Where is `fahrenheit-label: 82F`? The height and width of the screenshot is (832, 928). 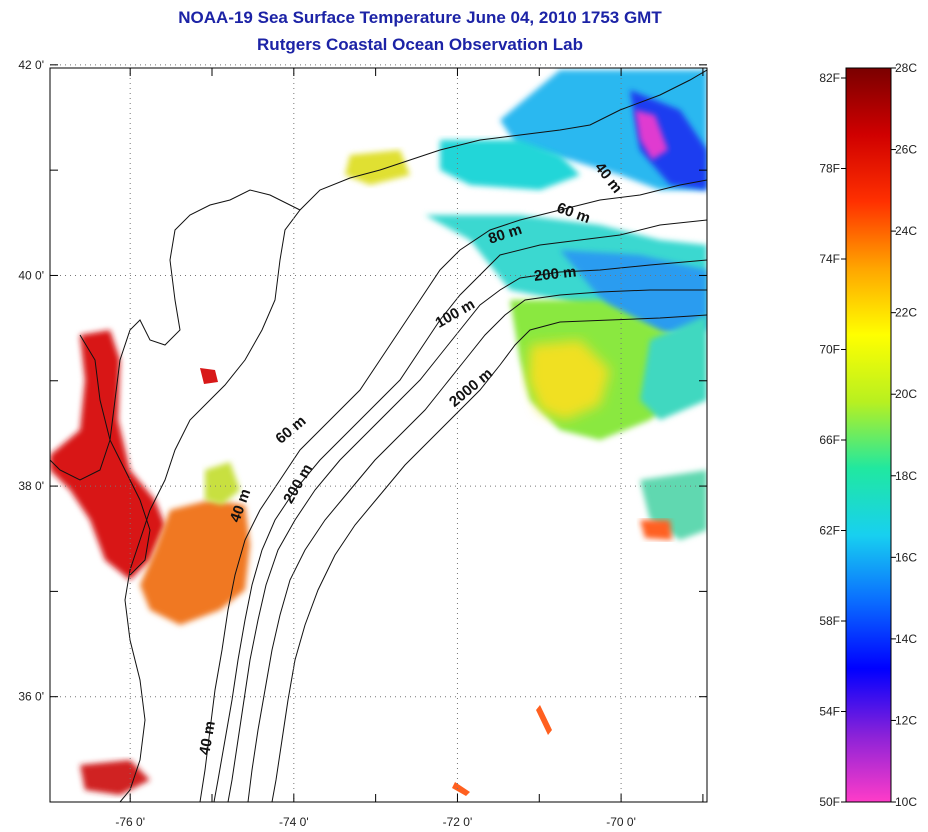
fahrenheit-label: 82F is located at coordinates (829, 78).